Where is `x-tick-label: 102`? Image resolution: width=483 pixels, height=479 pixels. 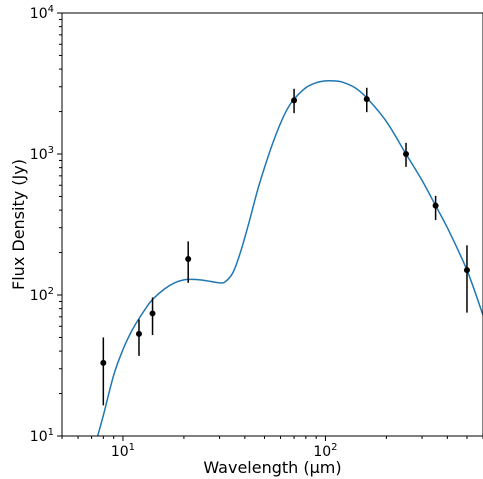 x-tick-label: 102 is located at coordinates (325, 451).